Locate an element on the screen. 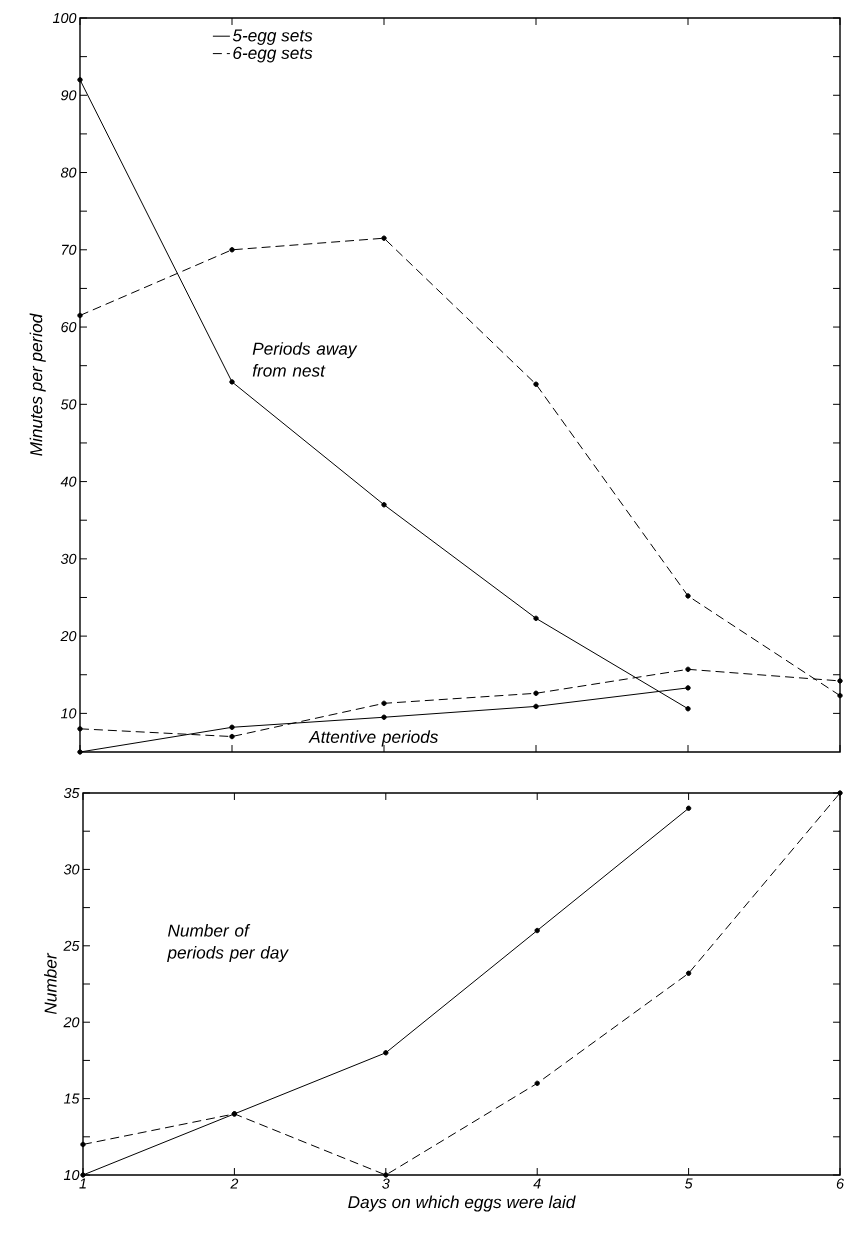 The image size is (858, 1236). x-axis-title: Days on which eggs were laid is located at coordinates (462, 1203).